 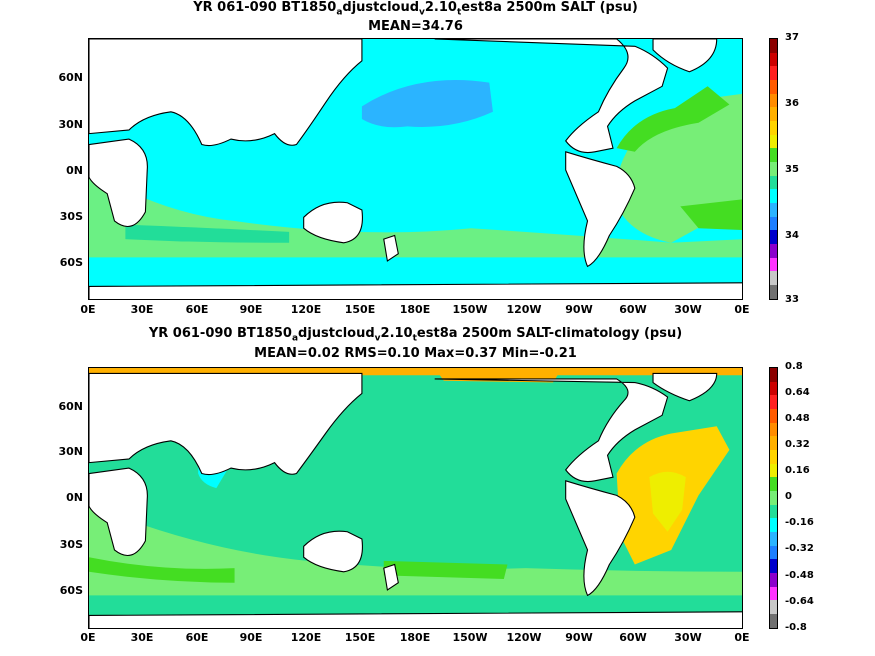 I want to click on colorbar-label: 34, so click(x=792, y=235).